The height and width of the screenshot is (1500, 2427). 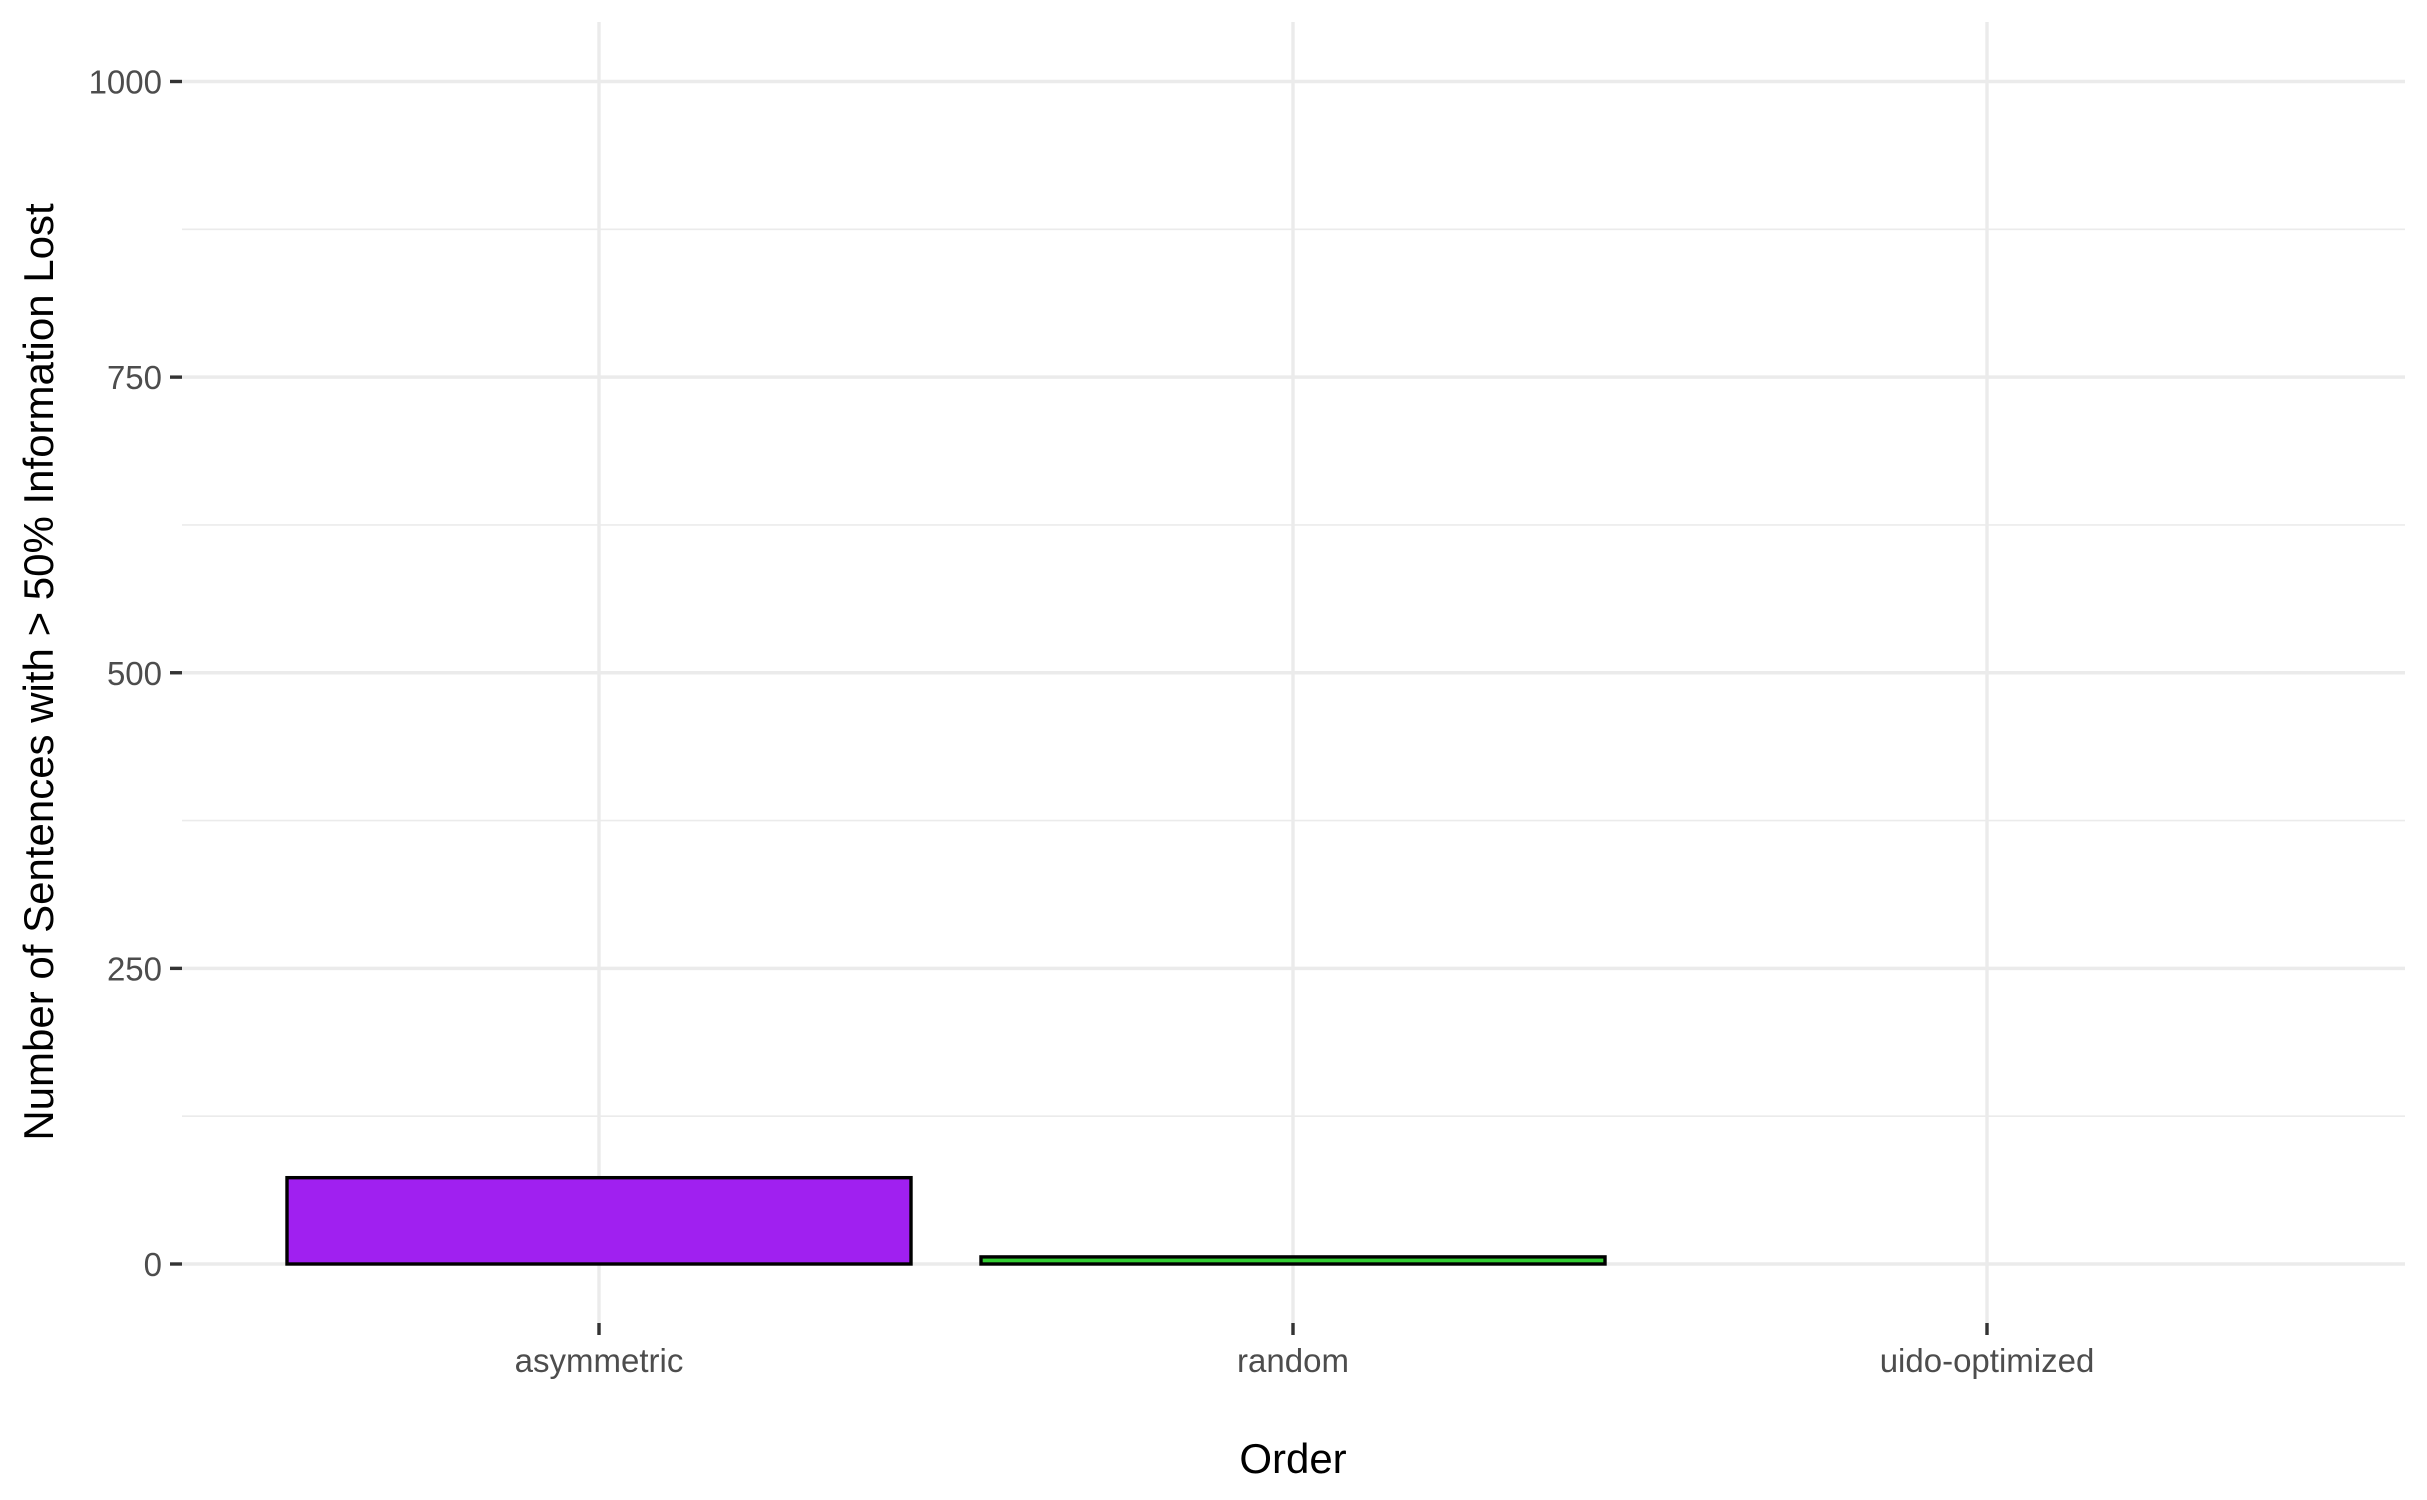 What do you see at coordinates (134, 673) in the screenshot?
I see `y-tick-label: 500` at bounding box center [134, 673].